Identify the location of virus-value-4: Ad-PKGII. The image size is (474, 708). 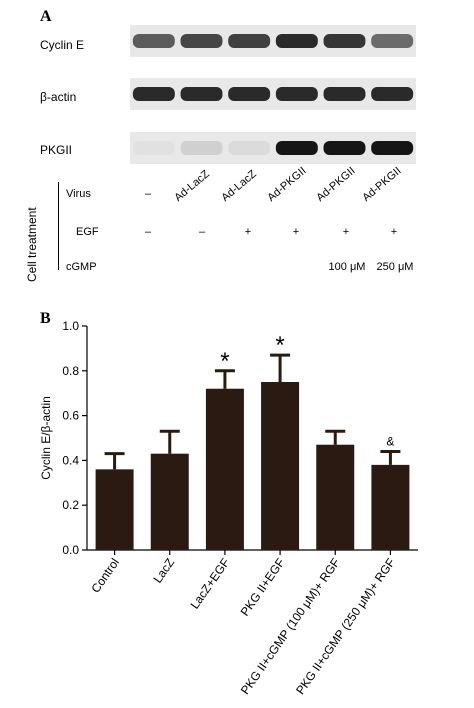
(287, 184).